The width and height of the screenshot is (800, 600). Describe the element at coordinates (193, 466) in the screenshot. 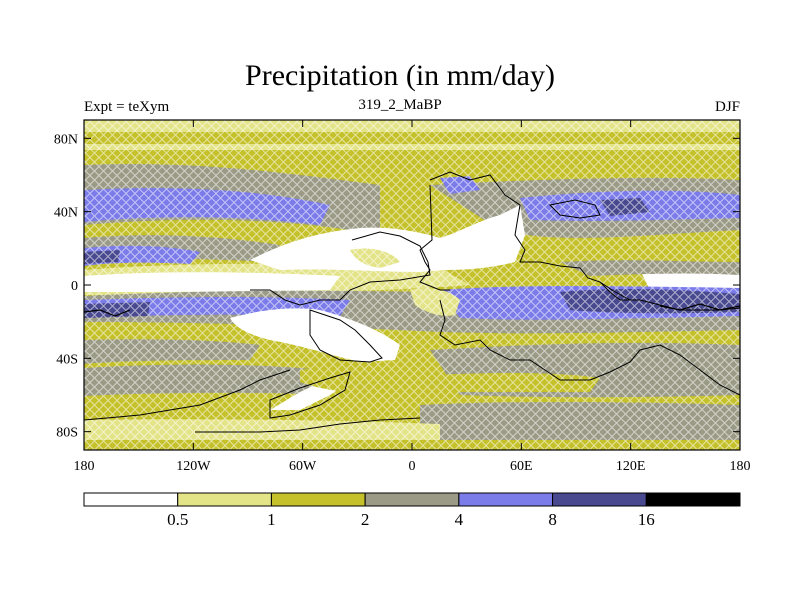

I see `lon-tick-label: 120W` at that location.